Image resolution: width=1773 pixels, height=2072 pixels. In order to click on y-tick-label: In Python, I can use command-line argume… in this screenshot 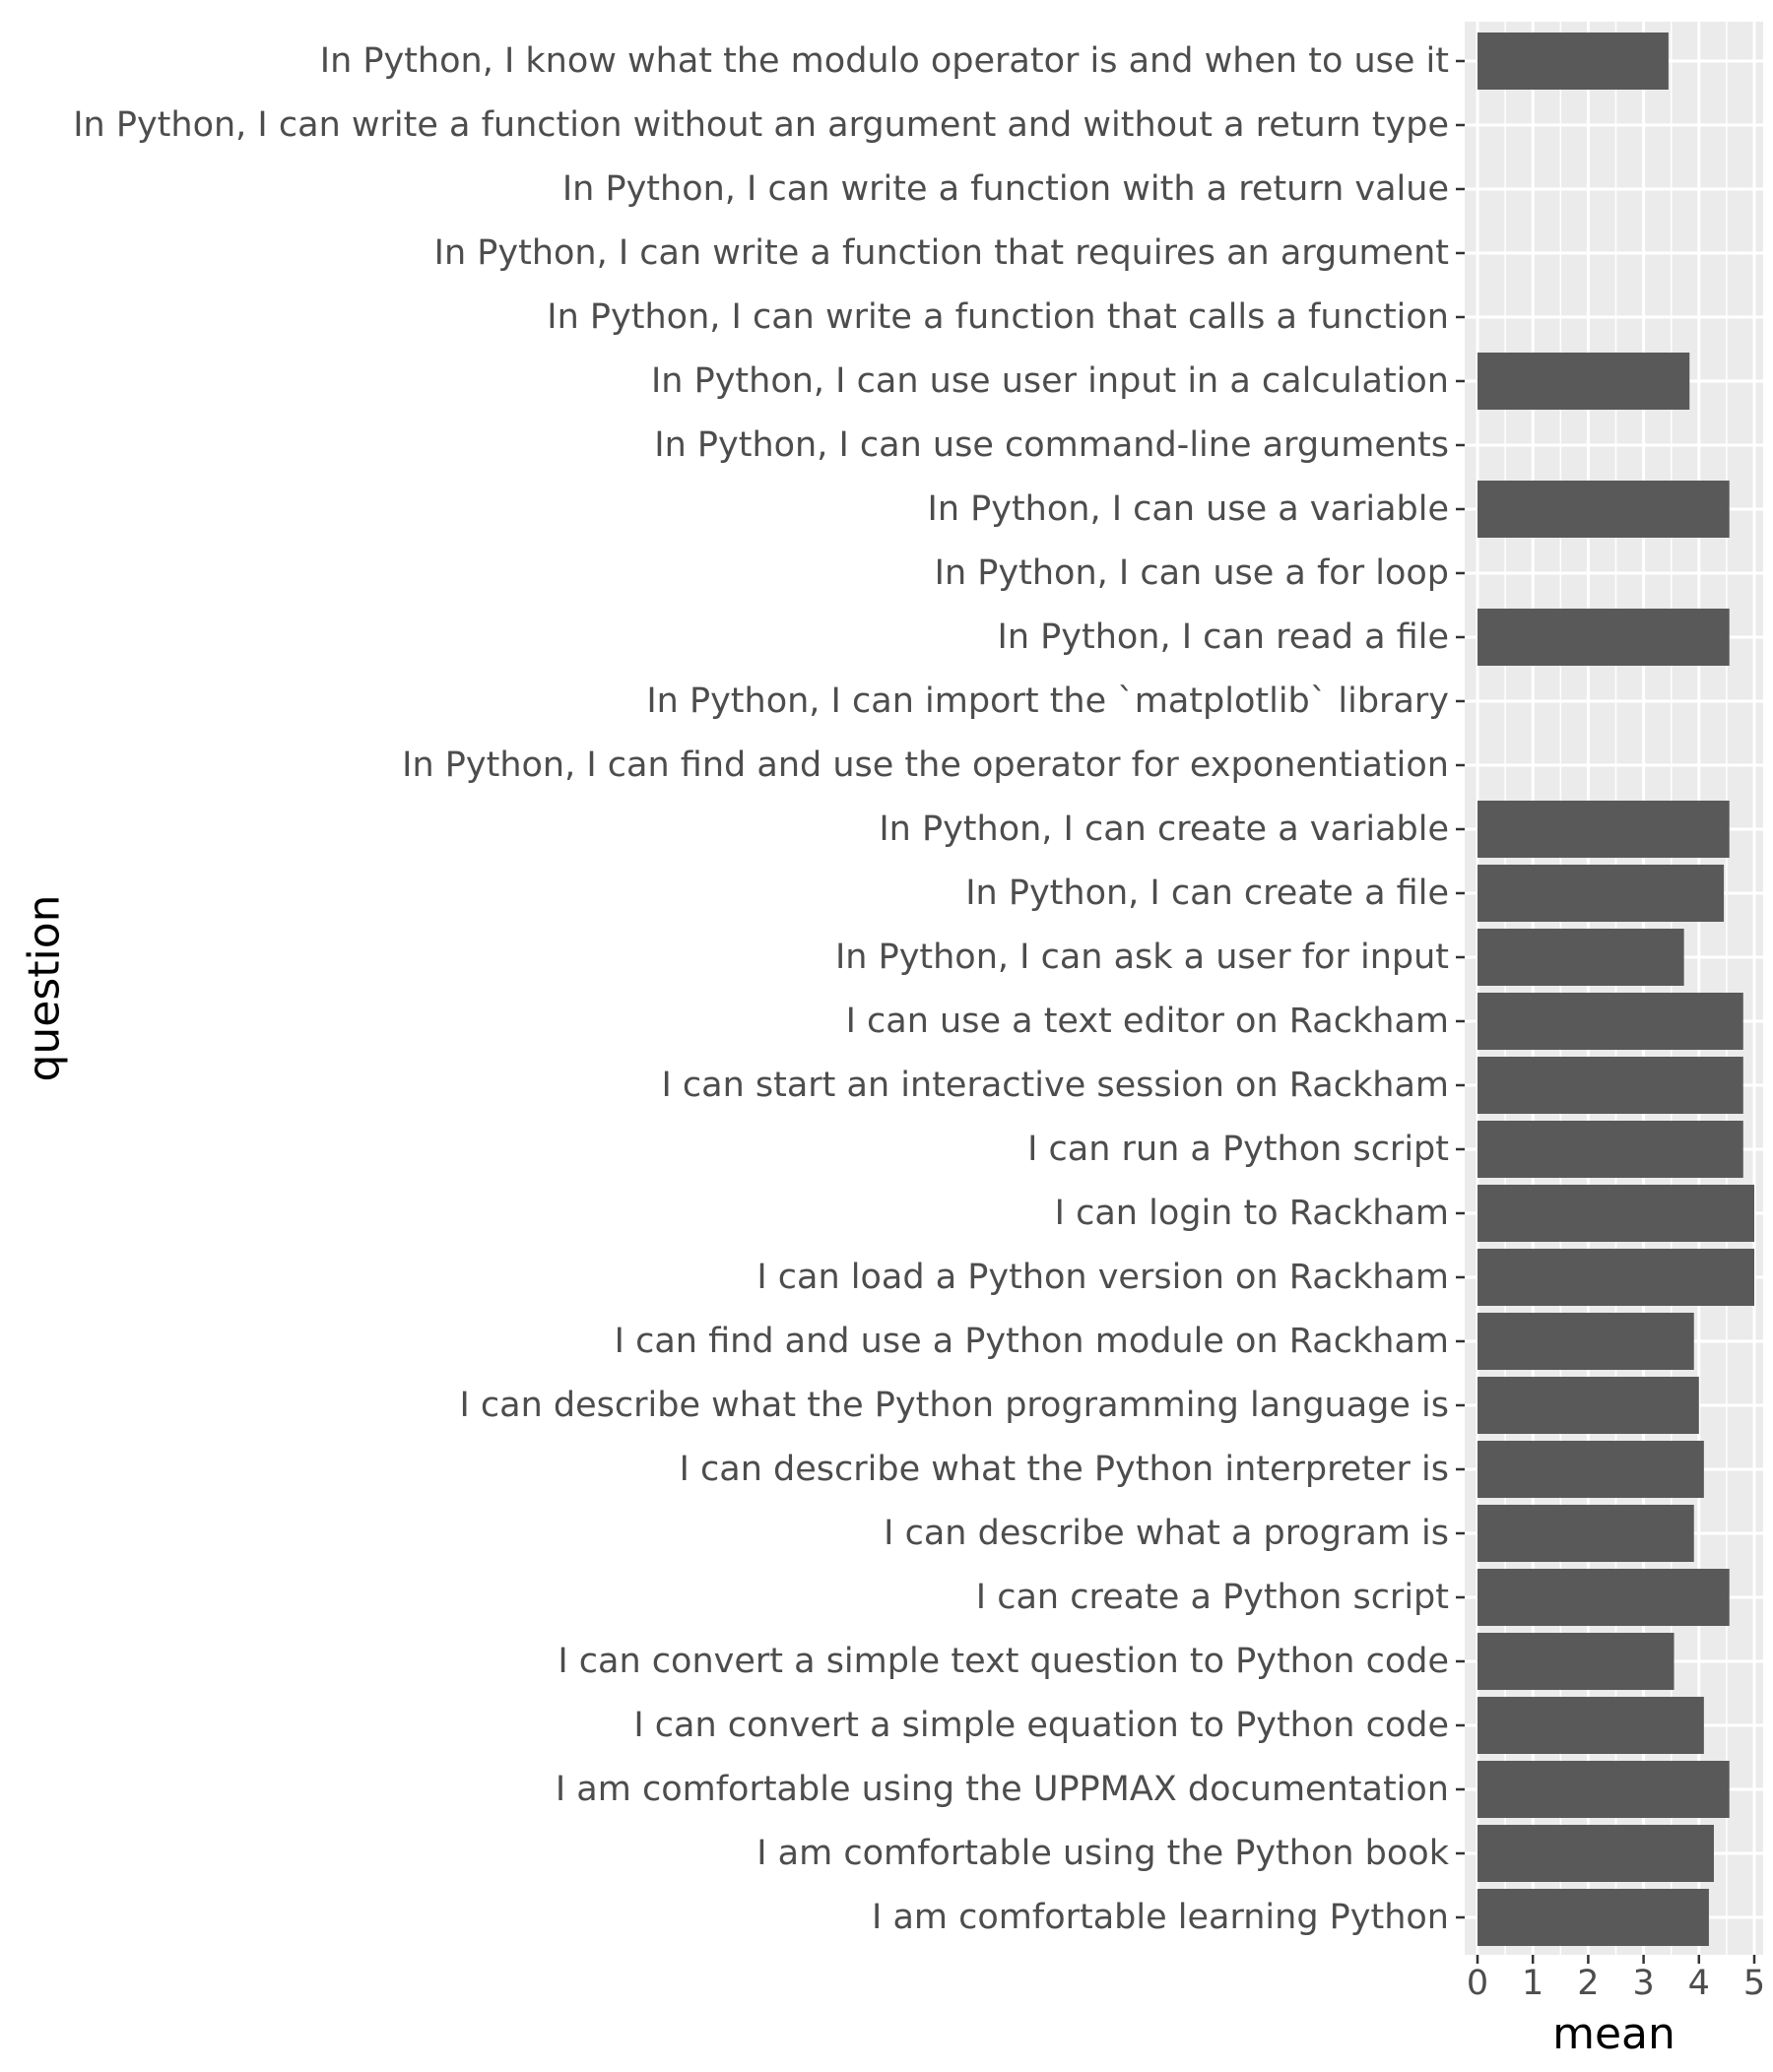, I will do `click(1051, 445)`.